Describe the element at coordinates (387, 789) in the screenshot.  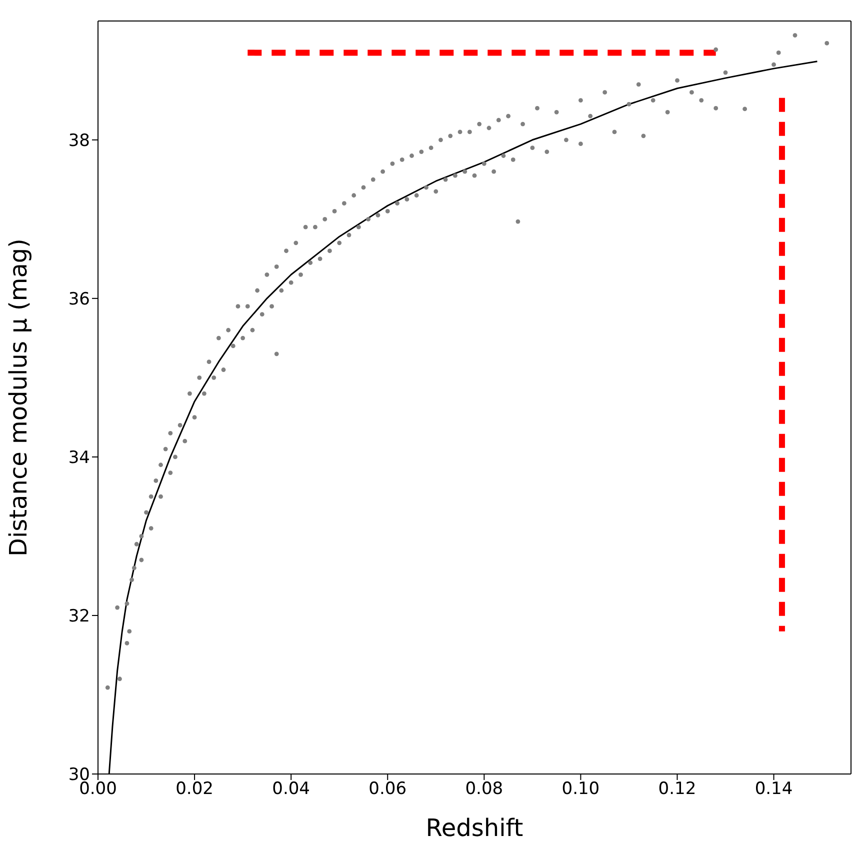
I see `x-tick-label: 0.06` at that location.